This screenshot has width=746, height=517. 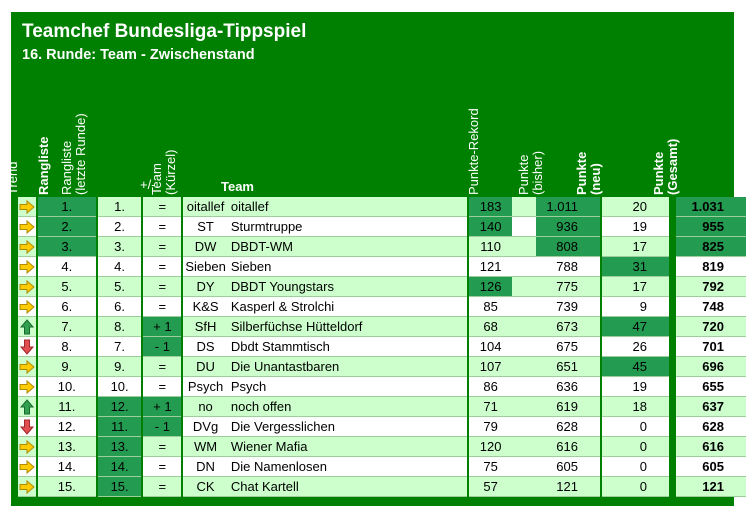 I want to click on team-name-cell: Kasperl & Strolchi, so click(x=347, y=306).